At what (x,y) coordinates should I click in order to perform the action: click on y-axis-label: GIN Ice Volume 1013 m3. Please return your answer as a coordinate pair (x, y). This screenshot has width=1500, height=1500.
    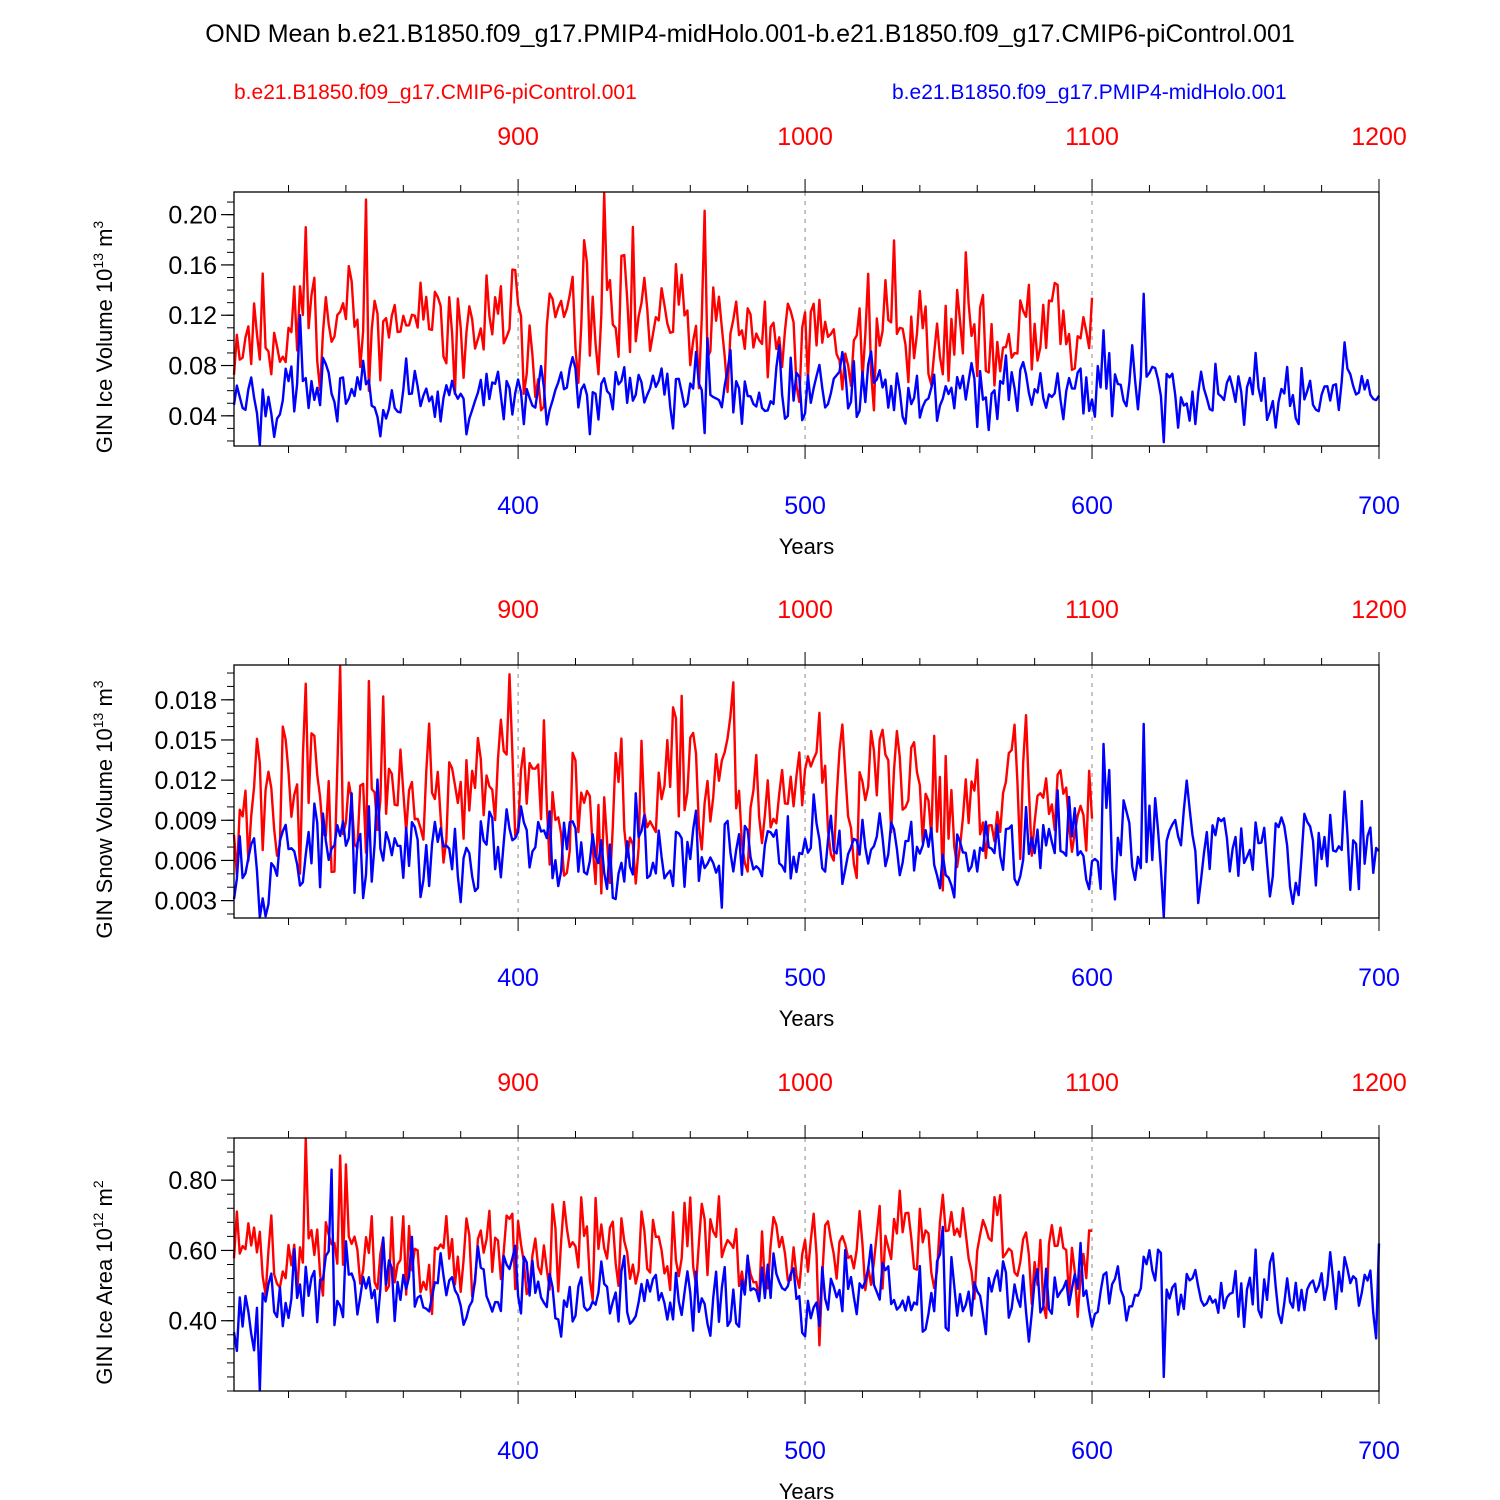
    Looking at the image, I should click on (103, 337).